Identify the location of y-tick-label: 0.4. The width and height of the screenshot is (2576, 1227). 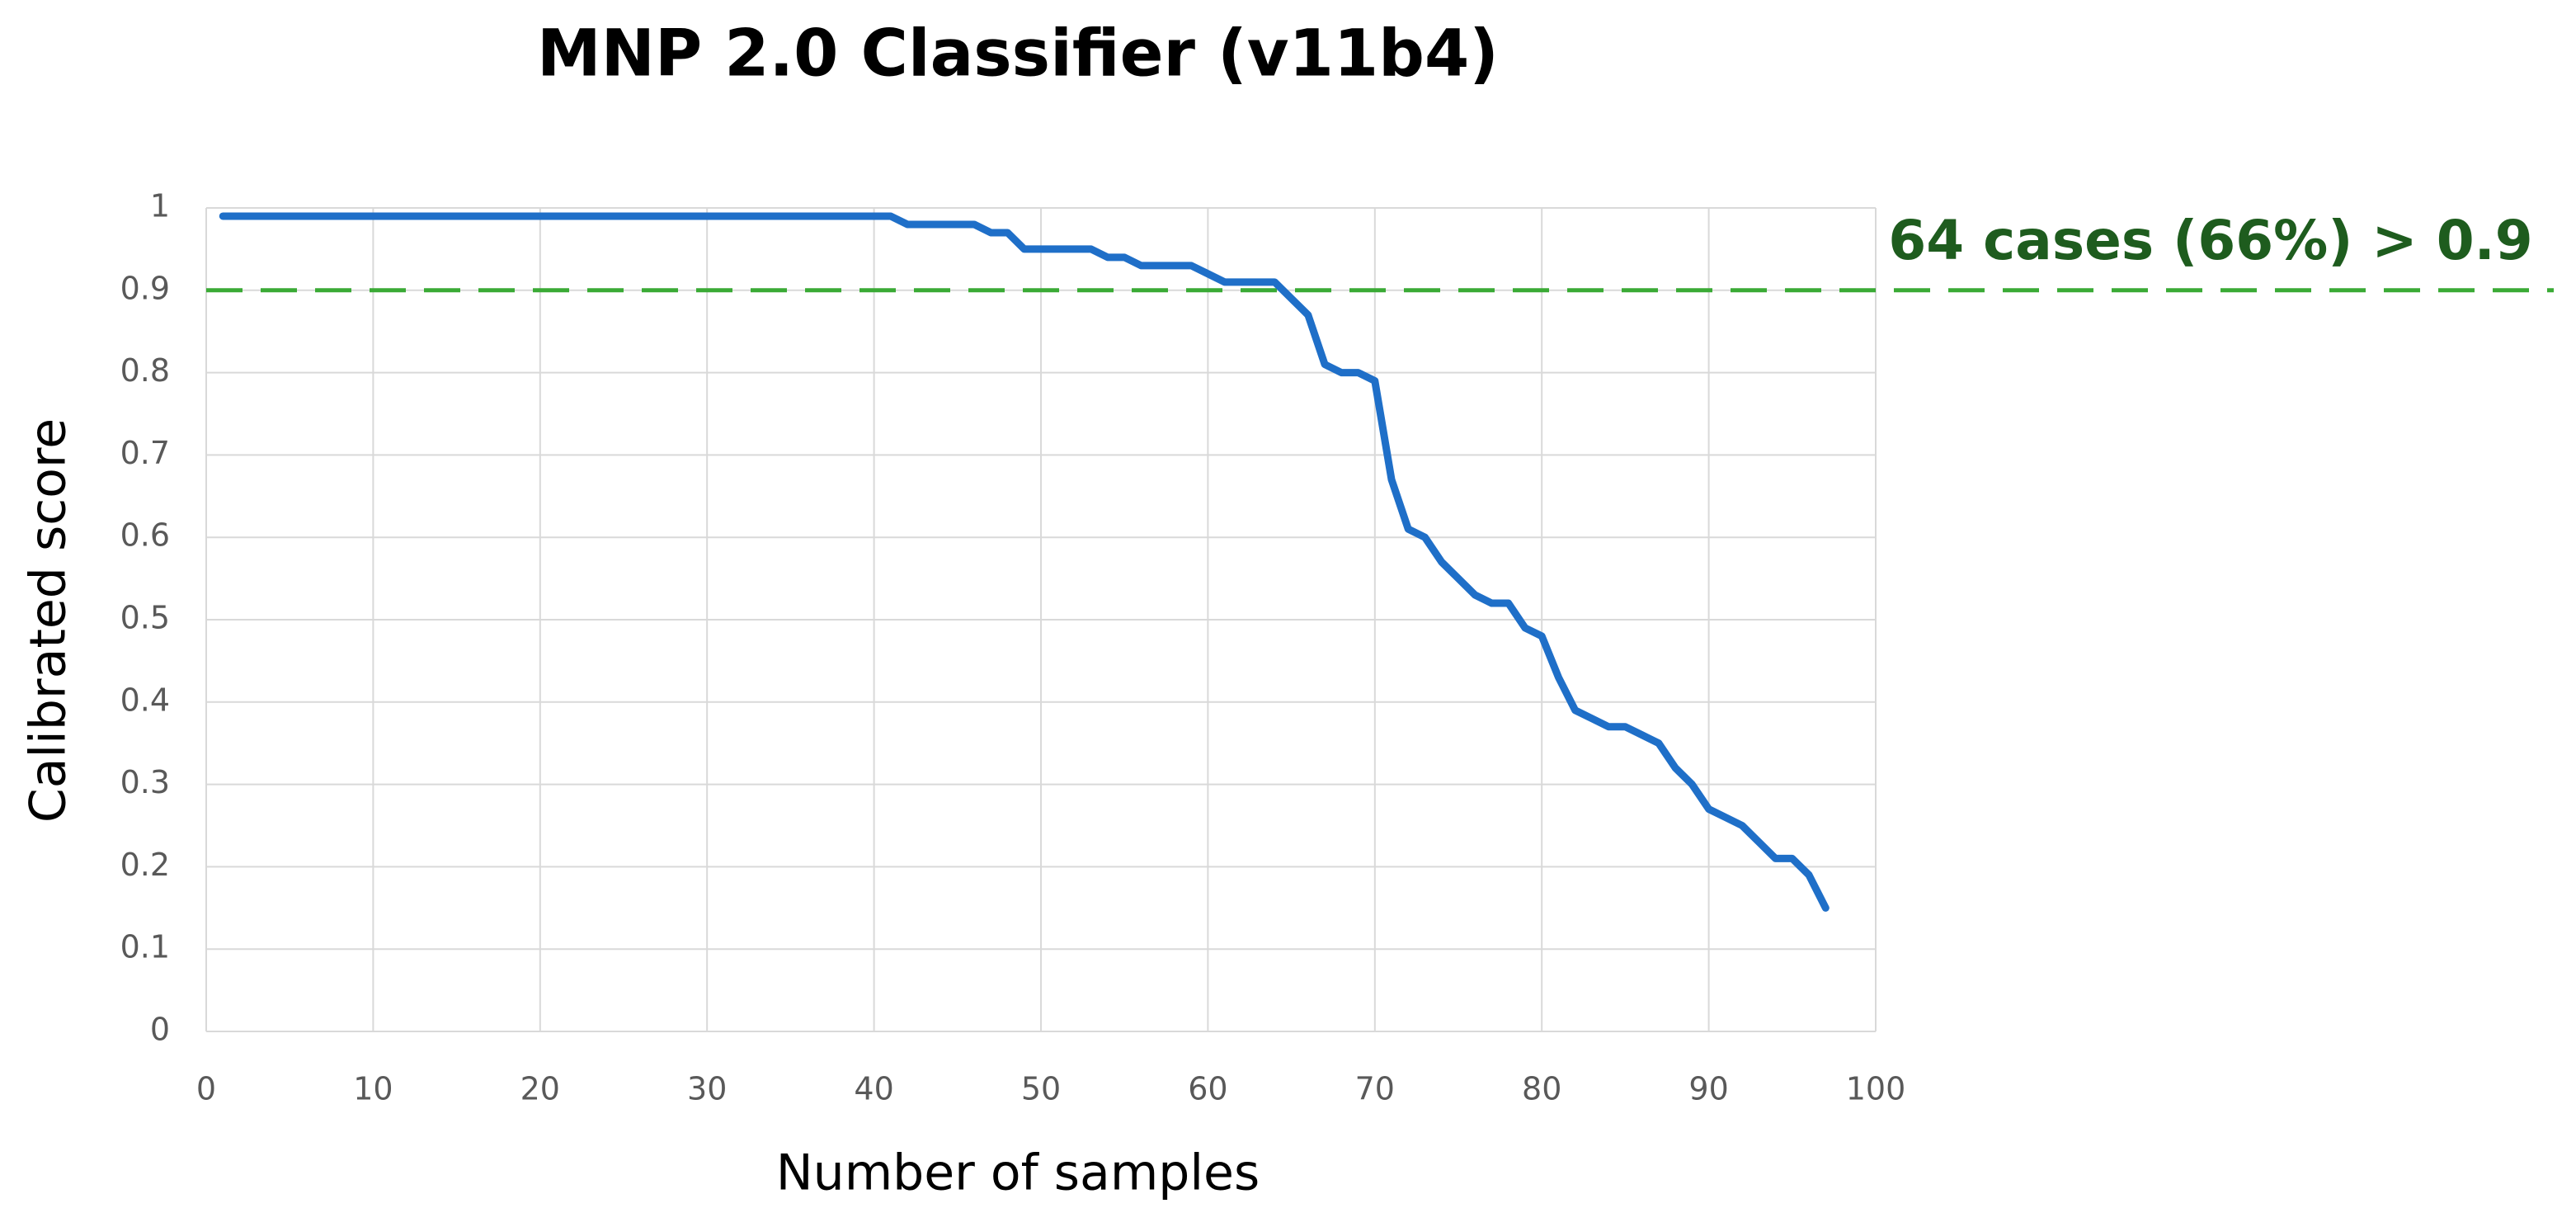
(145, 700).